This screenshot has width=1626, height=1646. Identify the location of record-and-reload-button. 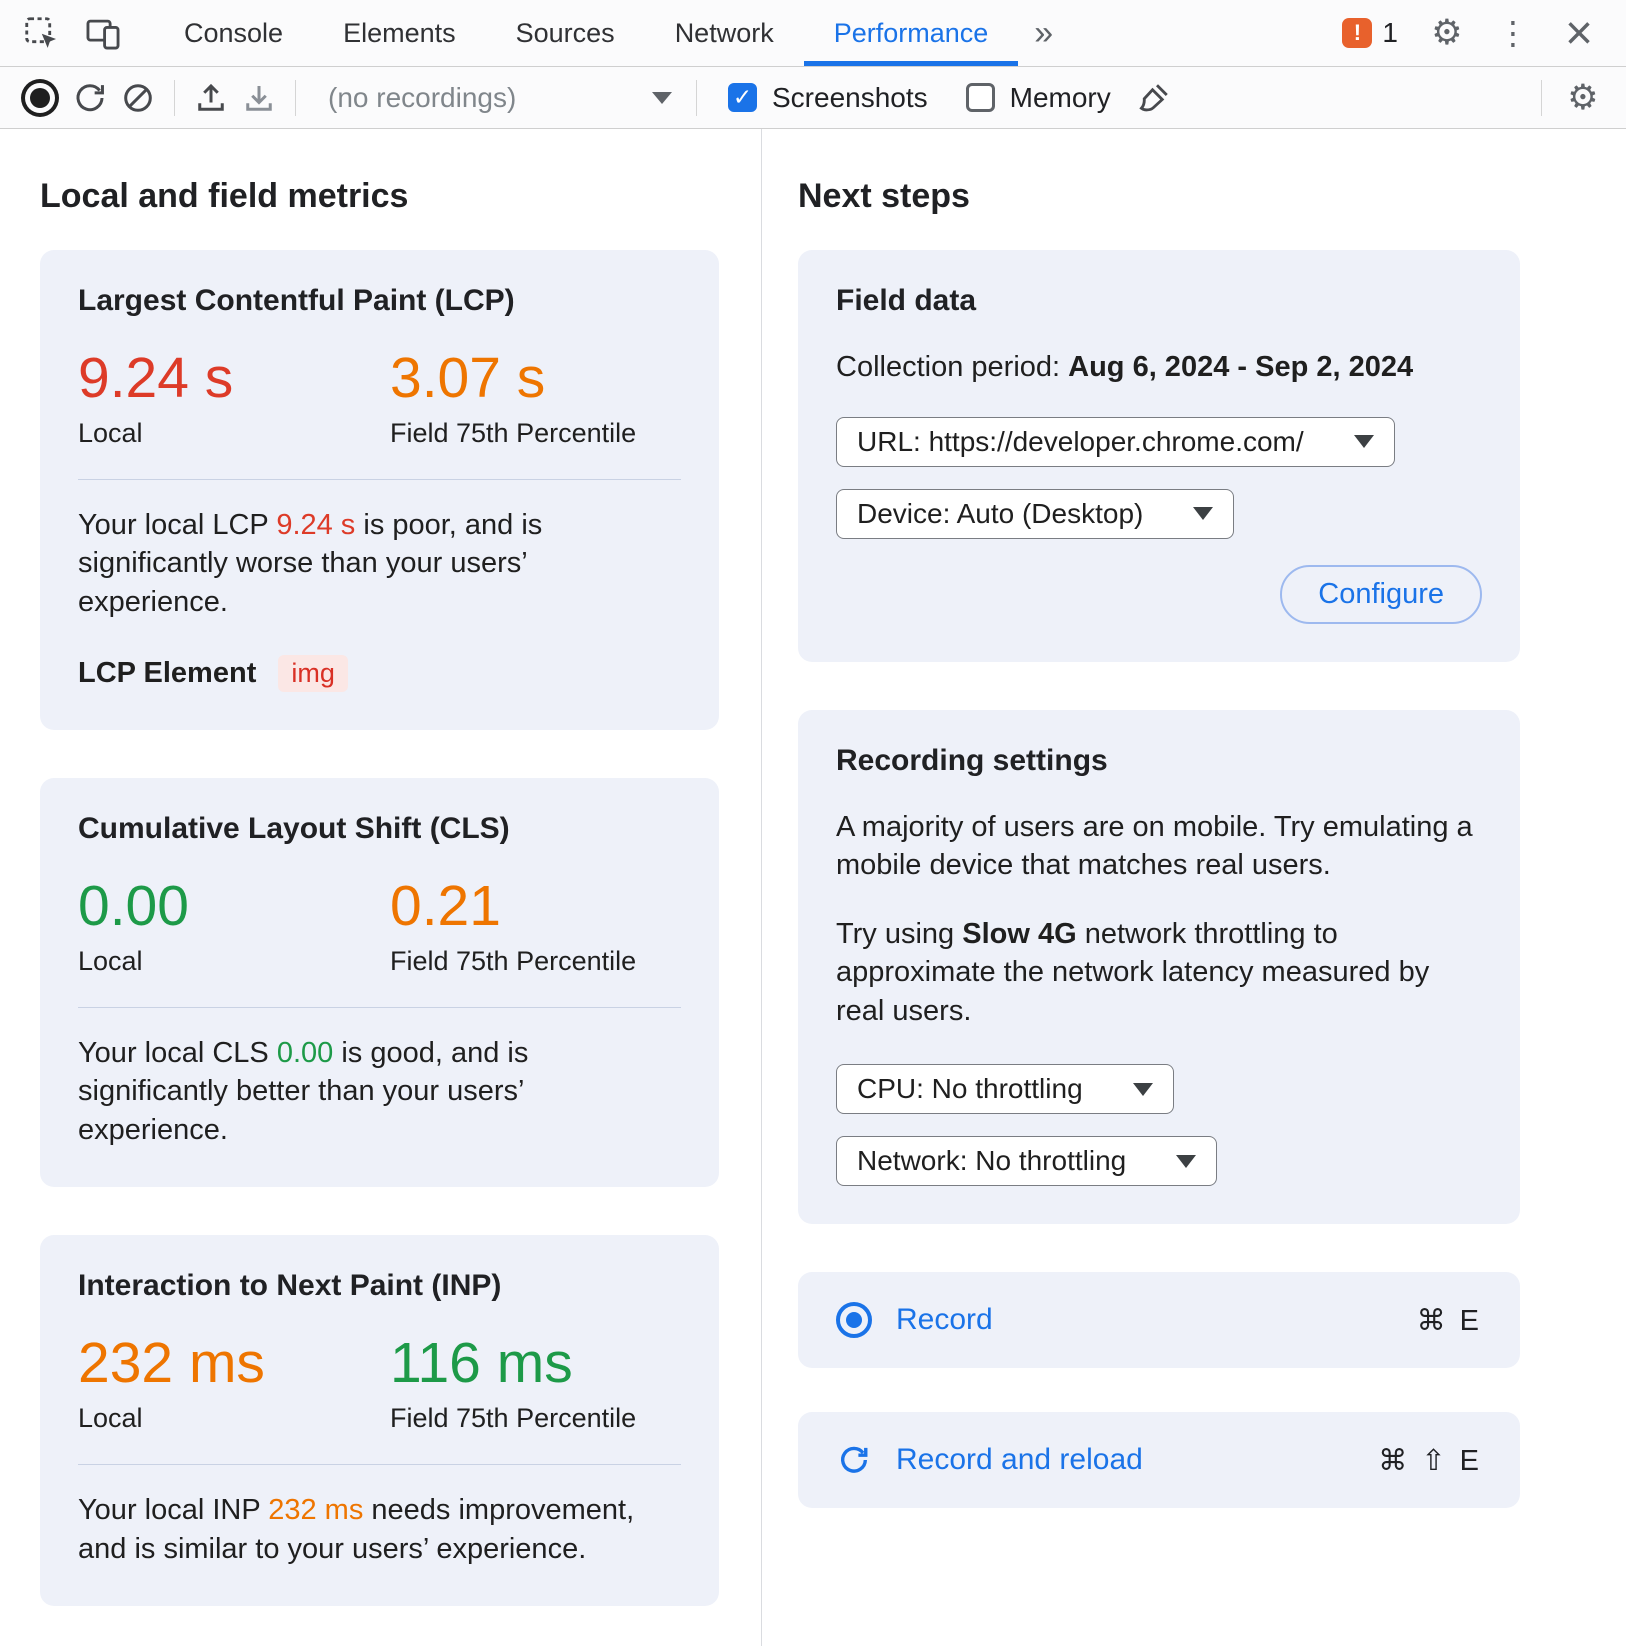
(90, 98).